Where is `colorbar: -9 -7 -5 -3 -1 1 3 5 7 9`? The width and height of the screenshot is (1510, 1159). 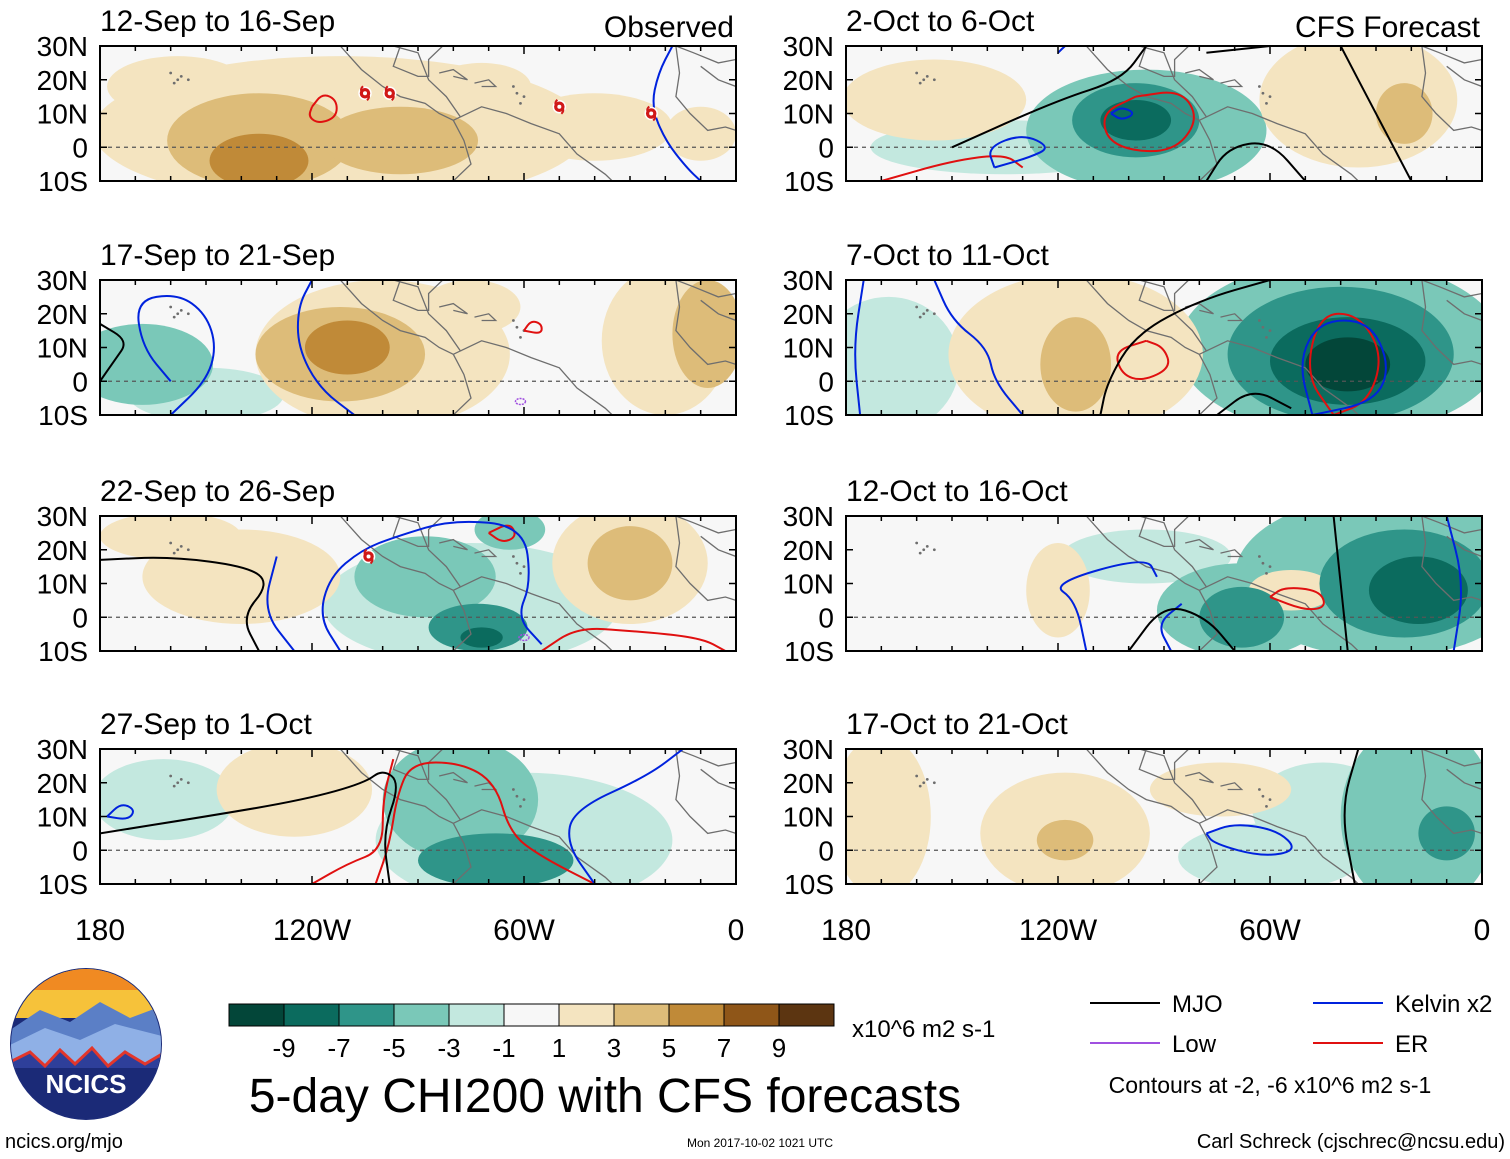 colorbar: -9 -7 -5 -3 -1 1 3 5 7 9 is located at coordinates (531, 1033).